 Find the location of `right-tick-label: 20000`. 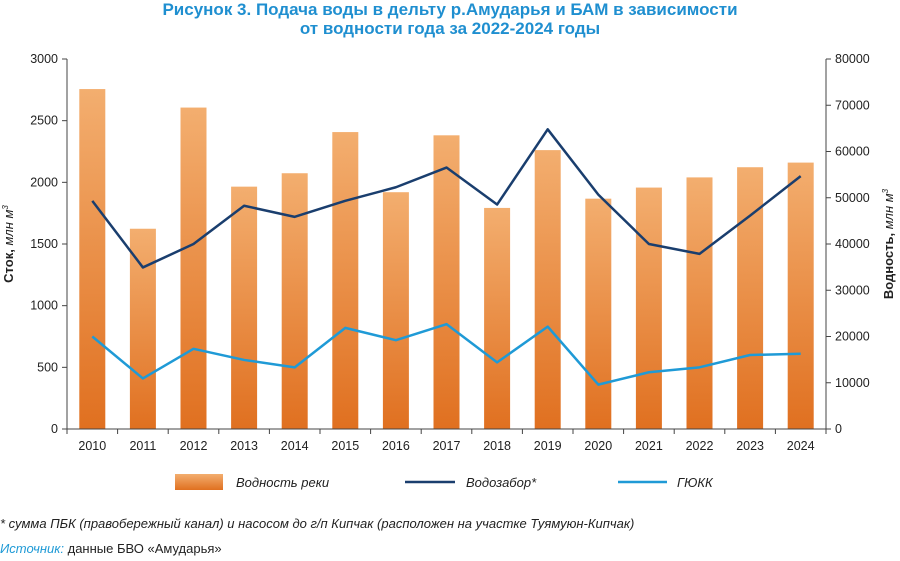

right-tick-label: 20000 is located at coordinates (852, 337).